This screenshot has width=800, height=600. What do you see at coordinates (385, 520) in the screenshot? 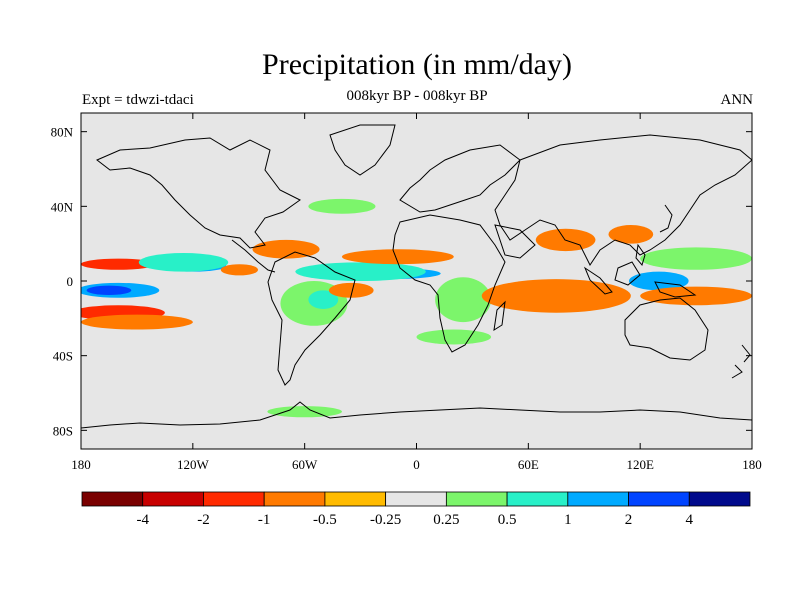
I see `colorbar-label: -0.25` at bounding box center [385, 520].